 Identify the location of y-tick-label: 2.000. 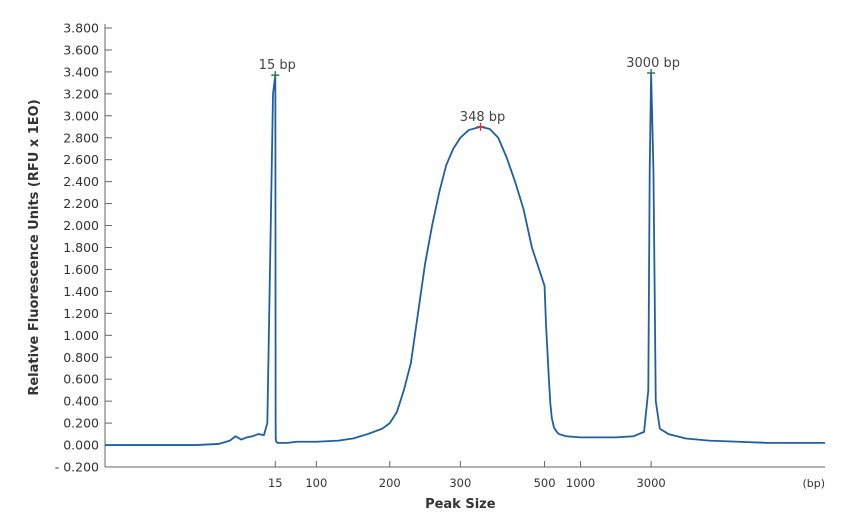
(81, 225).